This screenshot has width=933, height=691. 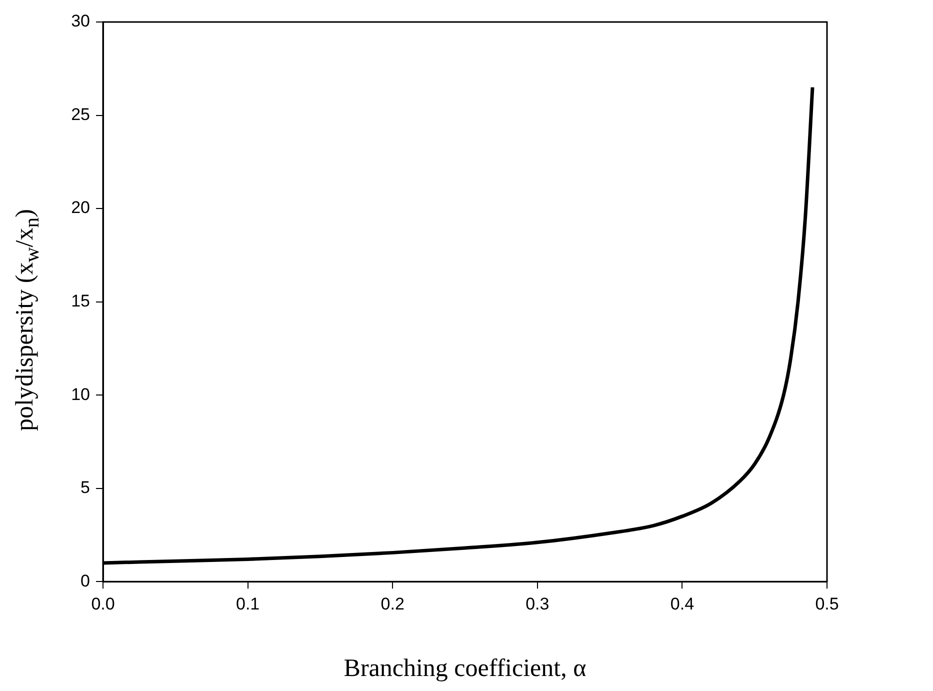 I want to click on x-tick-label: 0.4, so click(x=682, y=604).